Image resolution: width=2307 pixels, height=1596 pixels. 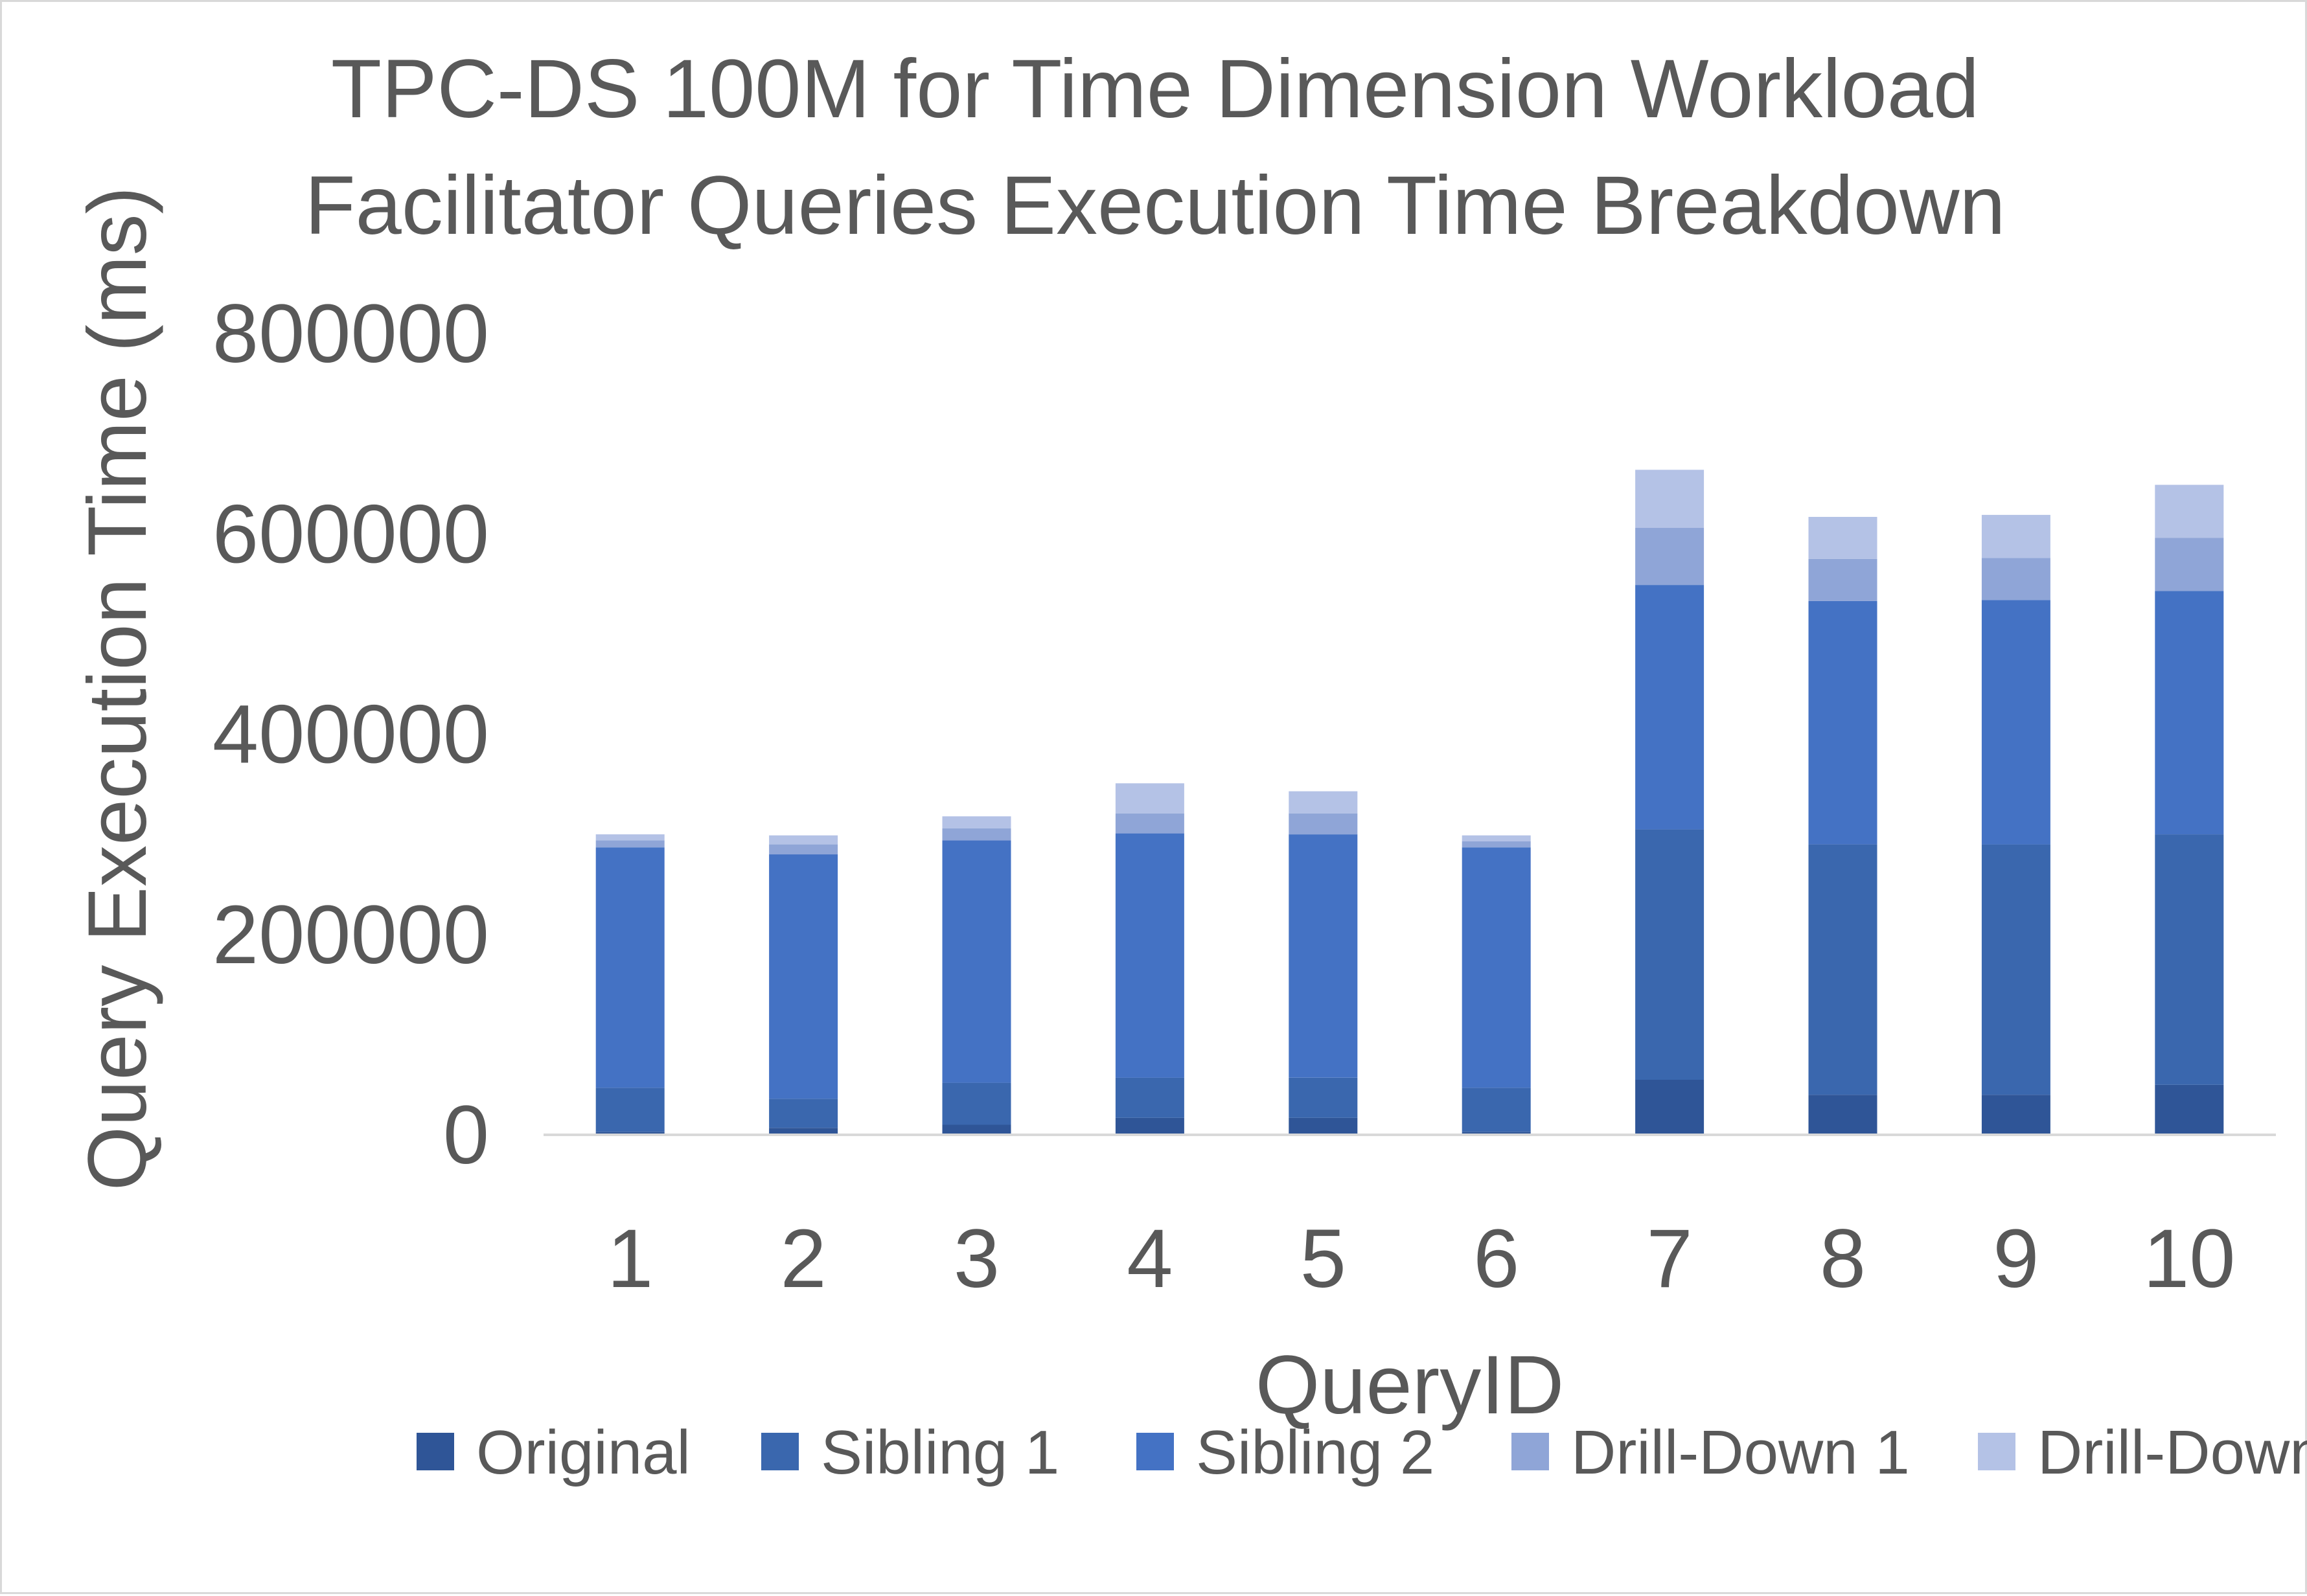 What do you see at coordinates (1410, 1385) in the screenshot?
I see `x-axis-title: QueryID` at bounding box center [1410, 1385].